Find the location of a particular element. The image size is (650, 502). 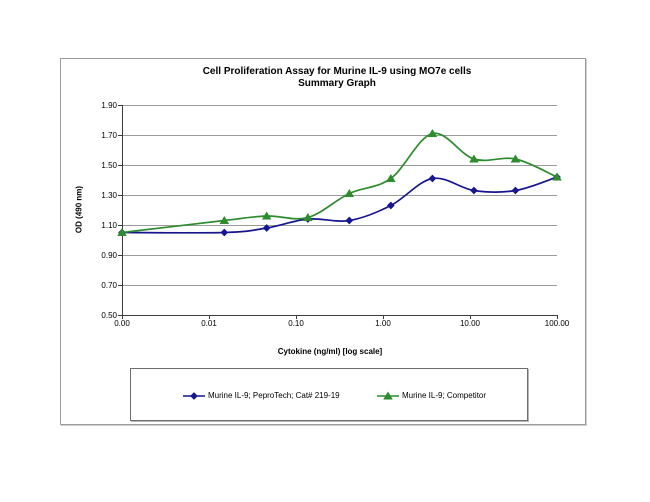

legend-entry-competitor: Murine IL-9; Competitor is located at coordinates (431, 396).